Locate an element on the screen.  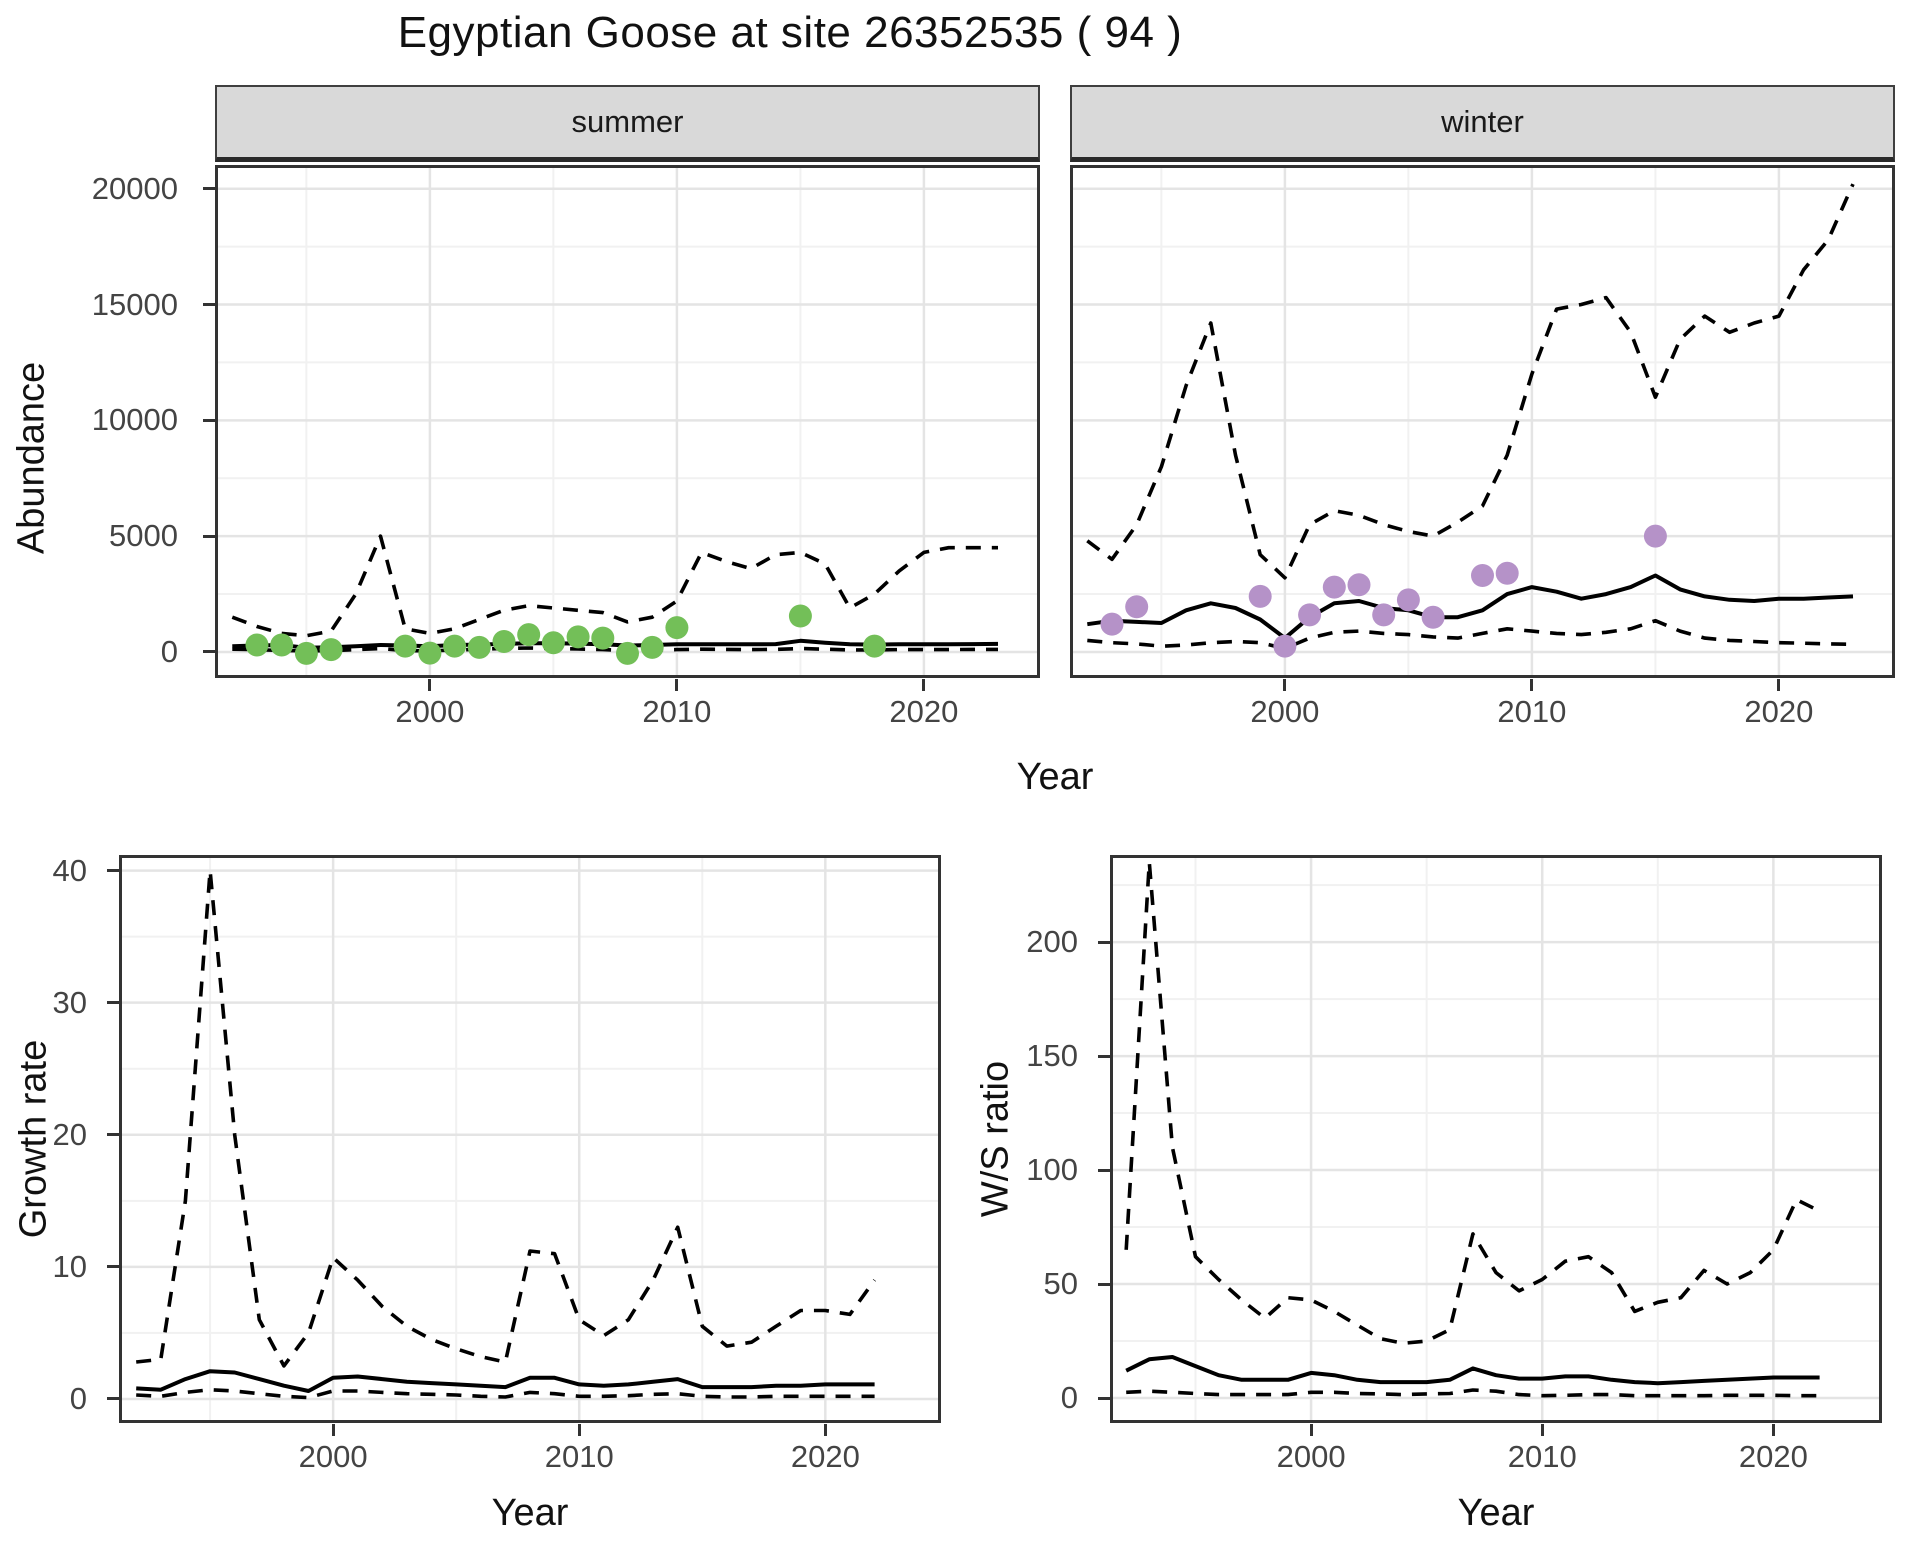
growth-y-tick-label: 30 is located at coordinates (69, 1002).